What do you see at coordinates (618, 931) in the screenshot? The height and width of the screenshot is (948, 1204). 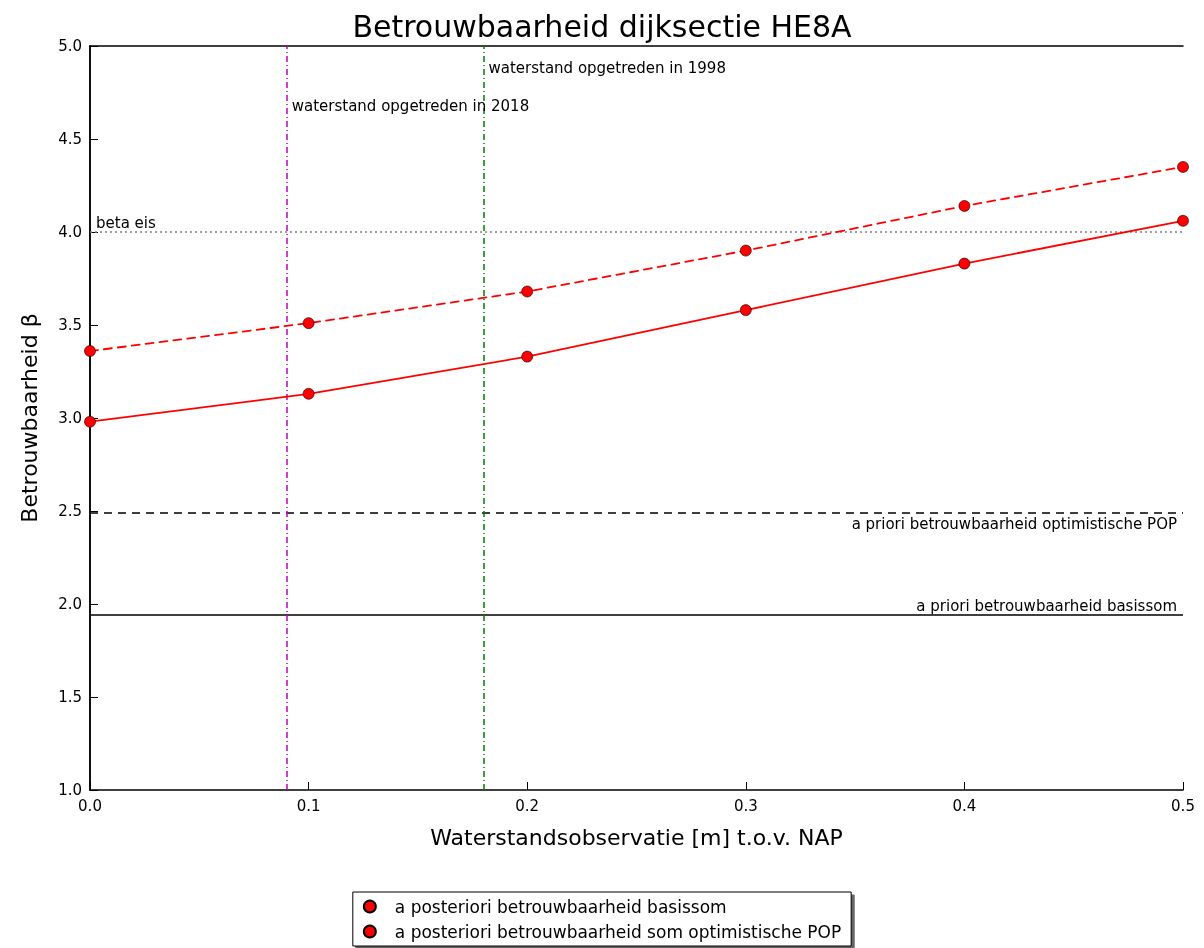 I see `legend-label: a posteriori betrouwbaarheid som optimistische POP` at bounding box center [618, 931].